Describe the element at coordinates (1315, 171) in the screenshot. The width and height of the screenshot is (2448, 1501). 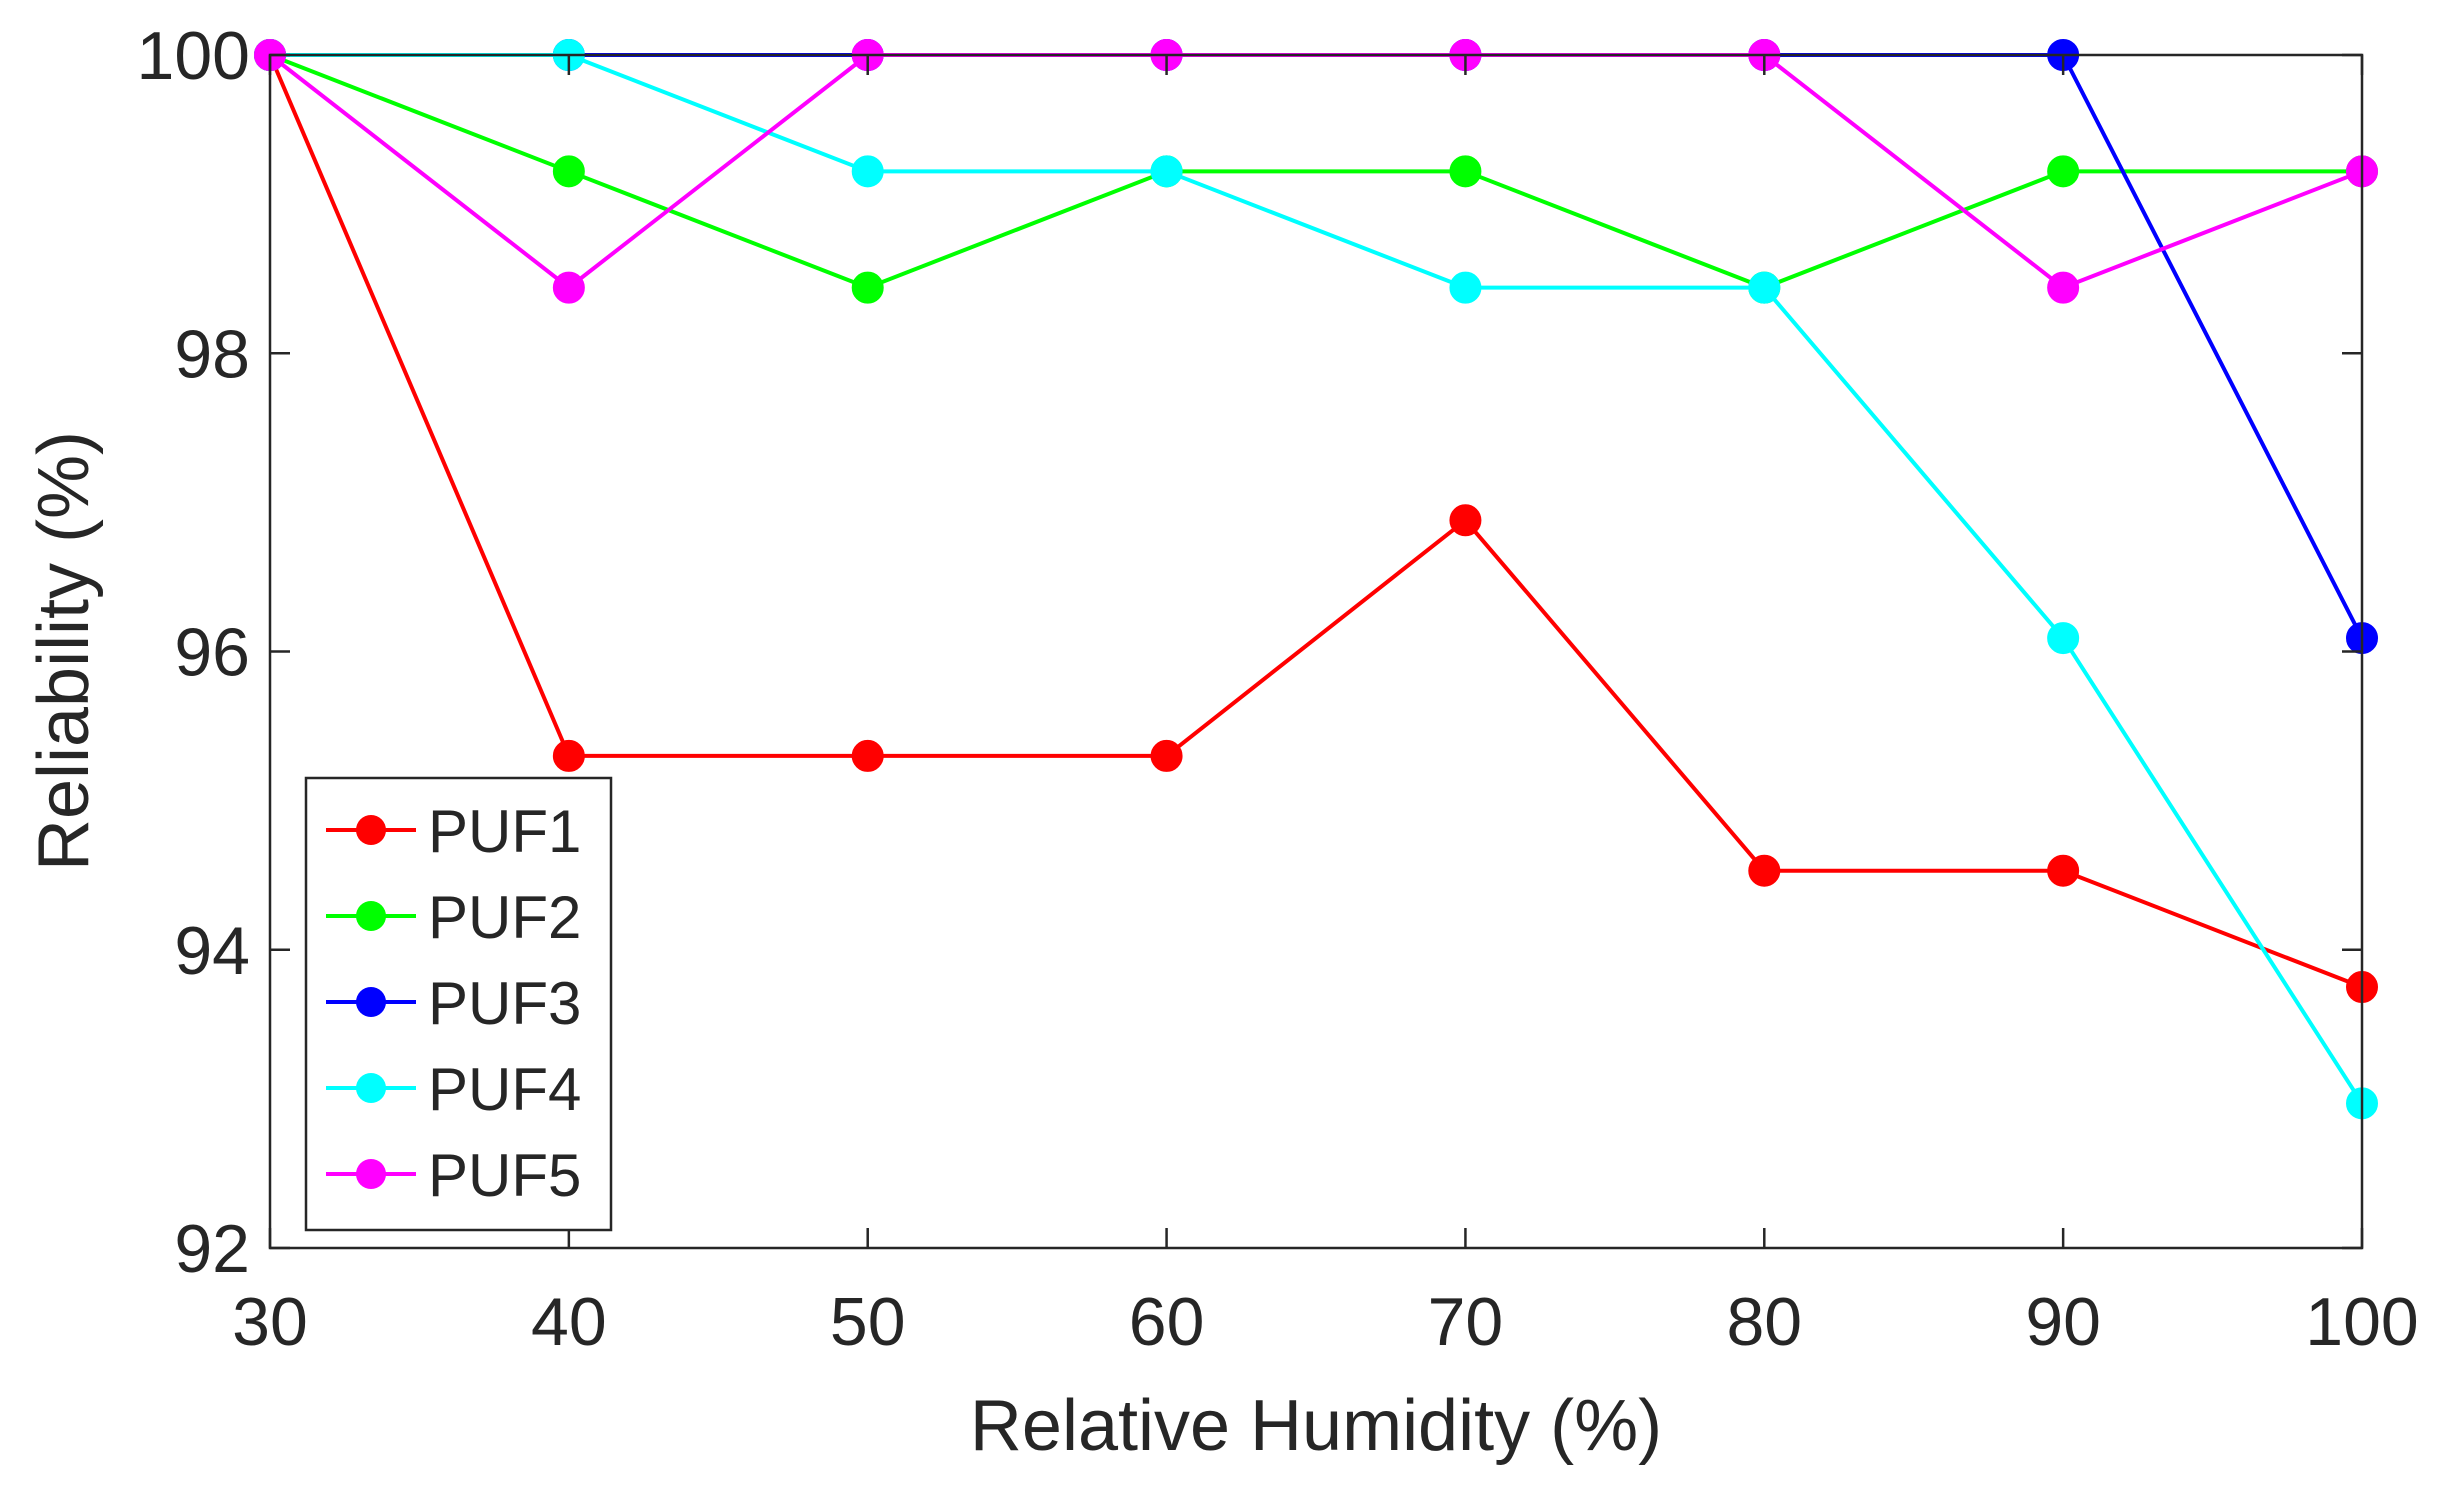
I see `series-line-puf2` at that location.